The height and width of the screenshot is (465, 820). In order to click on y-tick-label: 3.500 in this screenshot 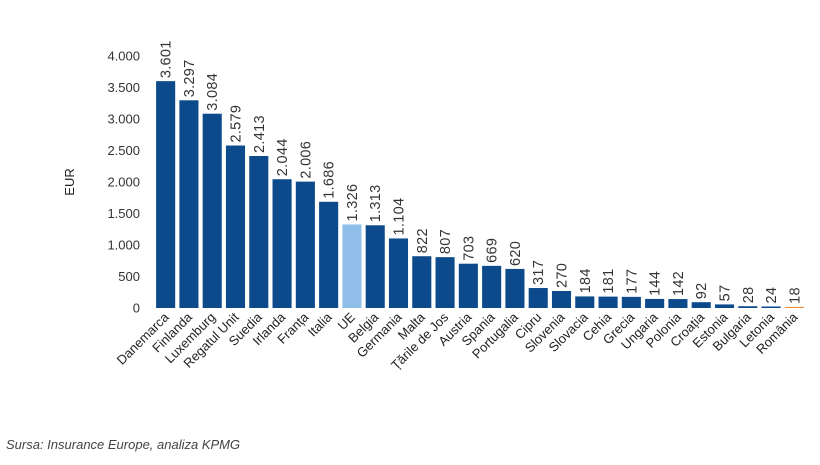, I will do `click(123, 87)`.